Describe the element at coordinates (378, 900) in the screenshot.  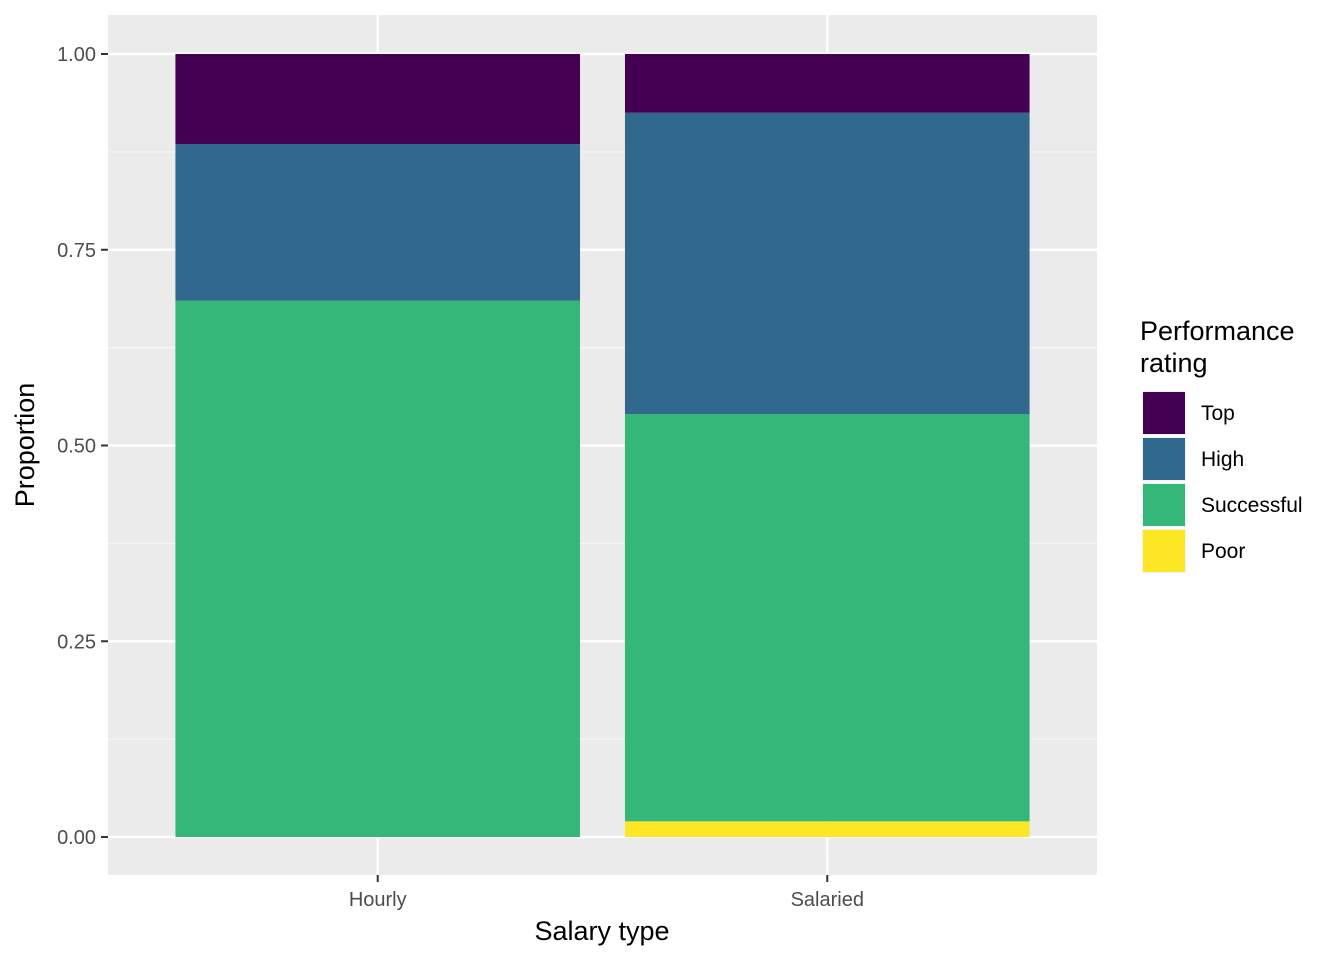
I see `x-tick-label: Hourly` at that location.